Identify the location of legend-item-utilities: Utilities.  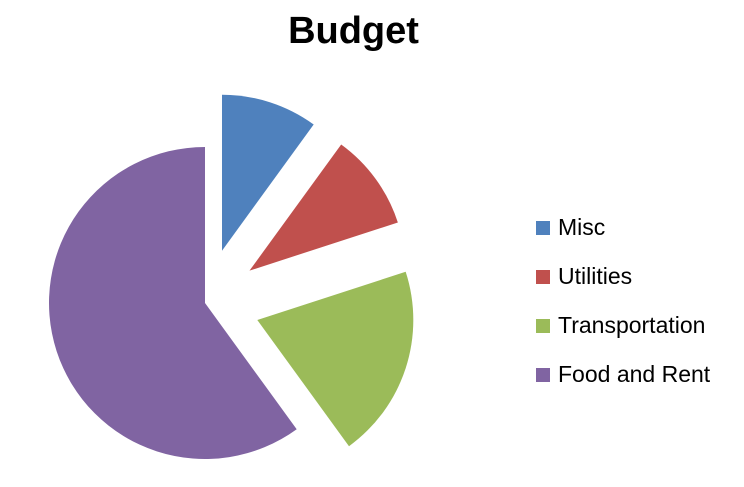
(623, 276).